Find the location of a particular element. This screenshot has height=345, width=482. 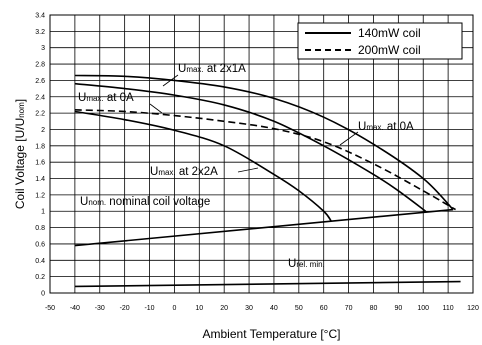

x-tick-label: -20 is located at coordinates (125, 308).